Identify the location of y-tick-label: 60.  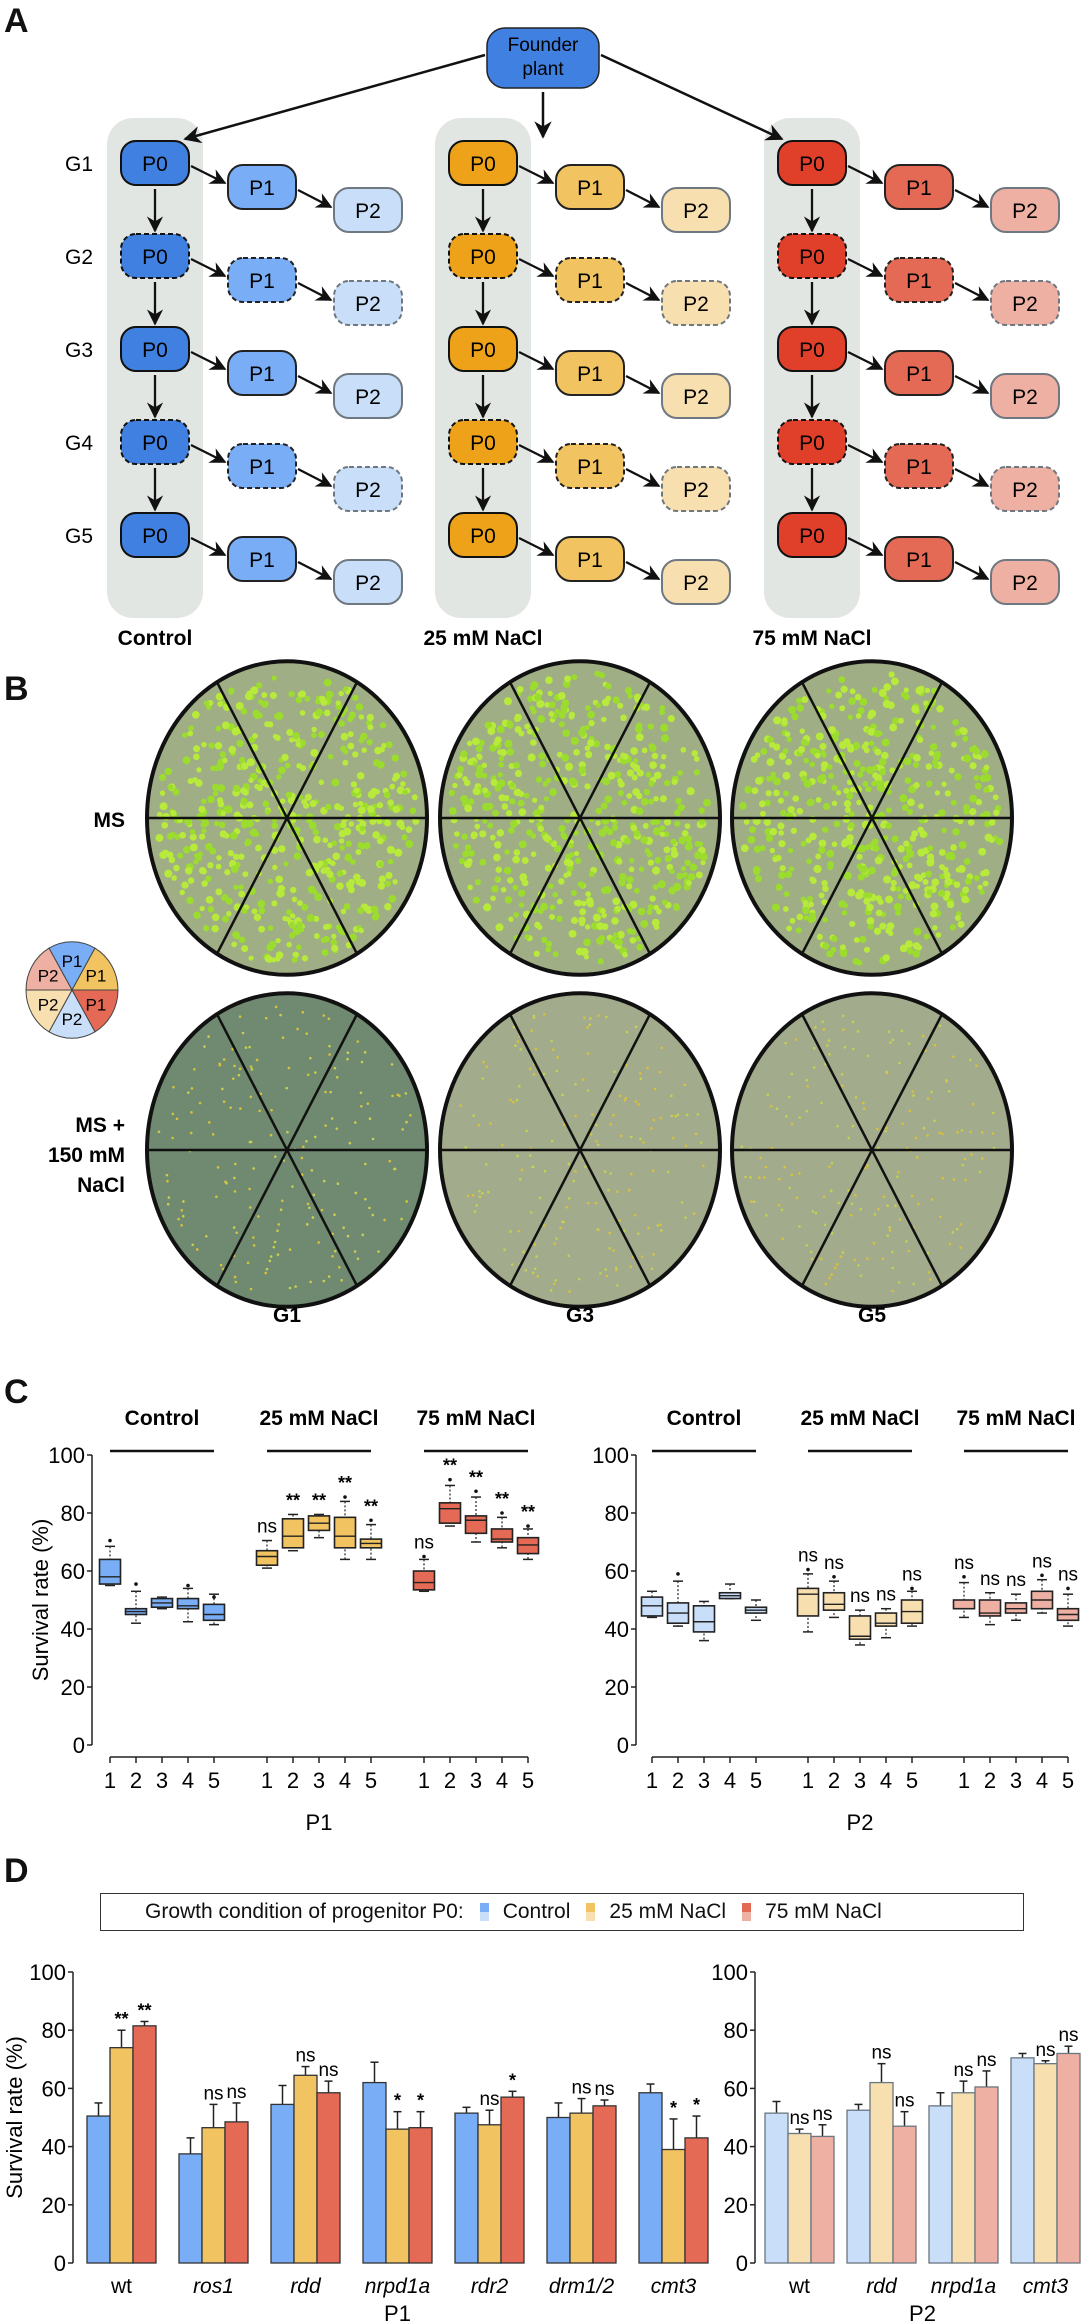
(617, 1571).